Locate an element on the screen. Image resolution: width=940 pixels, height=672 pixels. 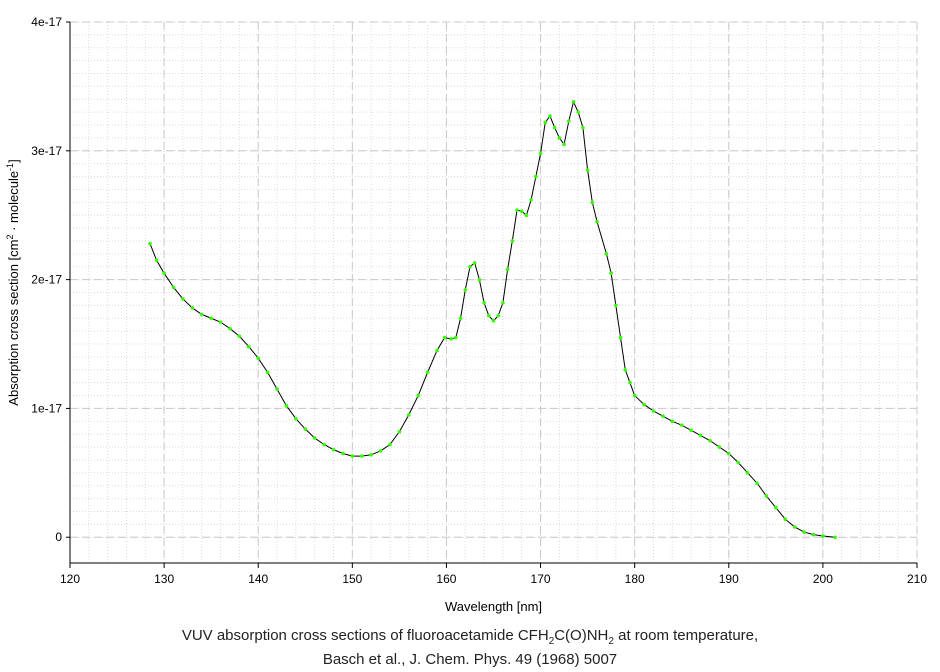
x-tick-label: 170 is located at coordinates (541, 579).